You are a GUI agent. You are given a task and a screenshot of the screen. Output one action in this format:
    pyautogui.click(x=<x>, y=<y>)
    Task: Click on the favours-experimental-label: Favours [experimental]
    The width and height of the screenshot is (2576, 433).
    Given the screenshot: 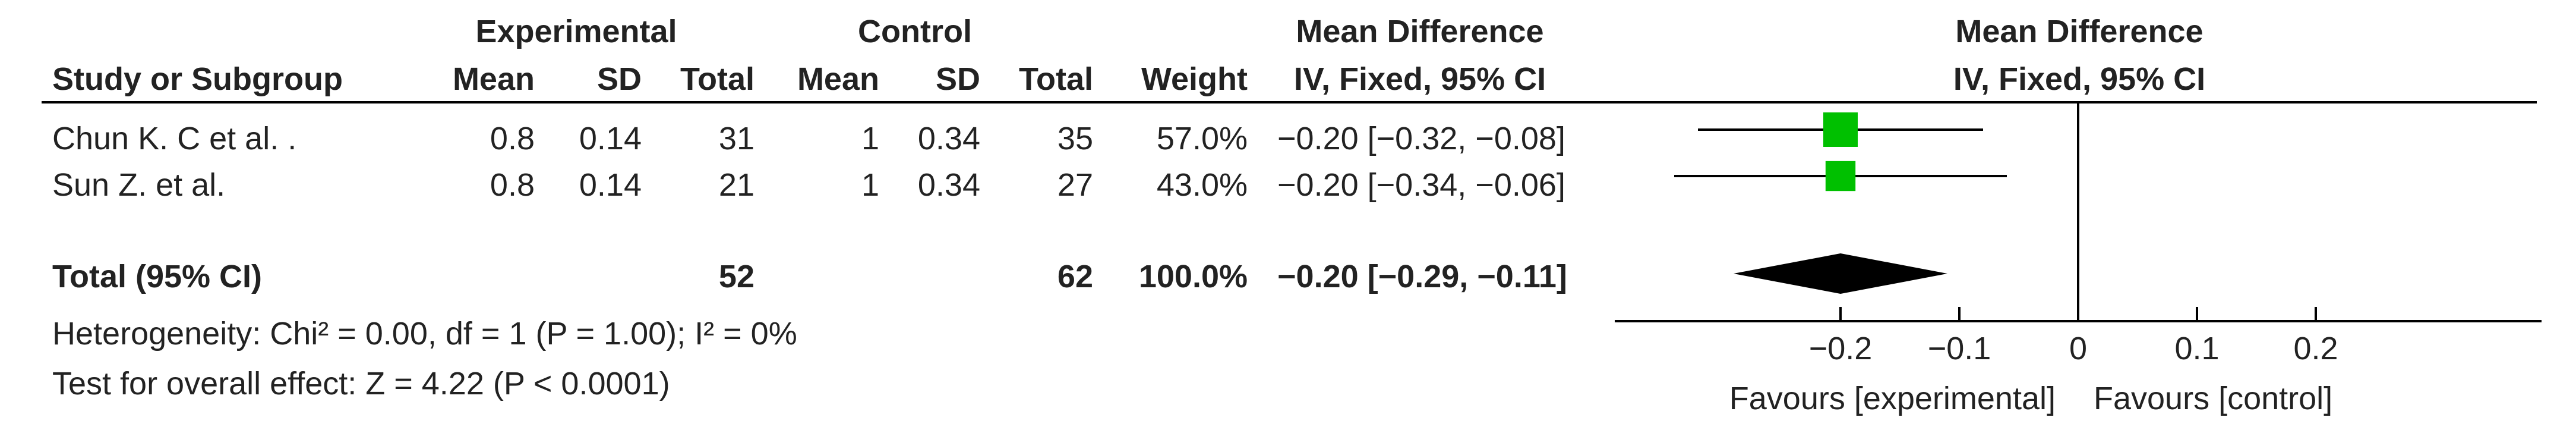 What is the action you would take?
    pyautogui.click(x=1892, y=398)
    